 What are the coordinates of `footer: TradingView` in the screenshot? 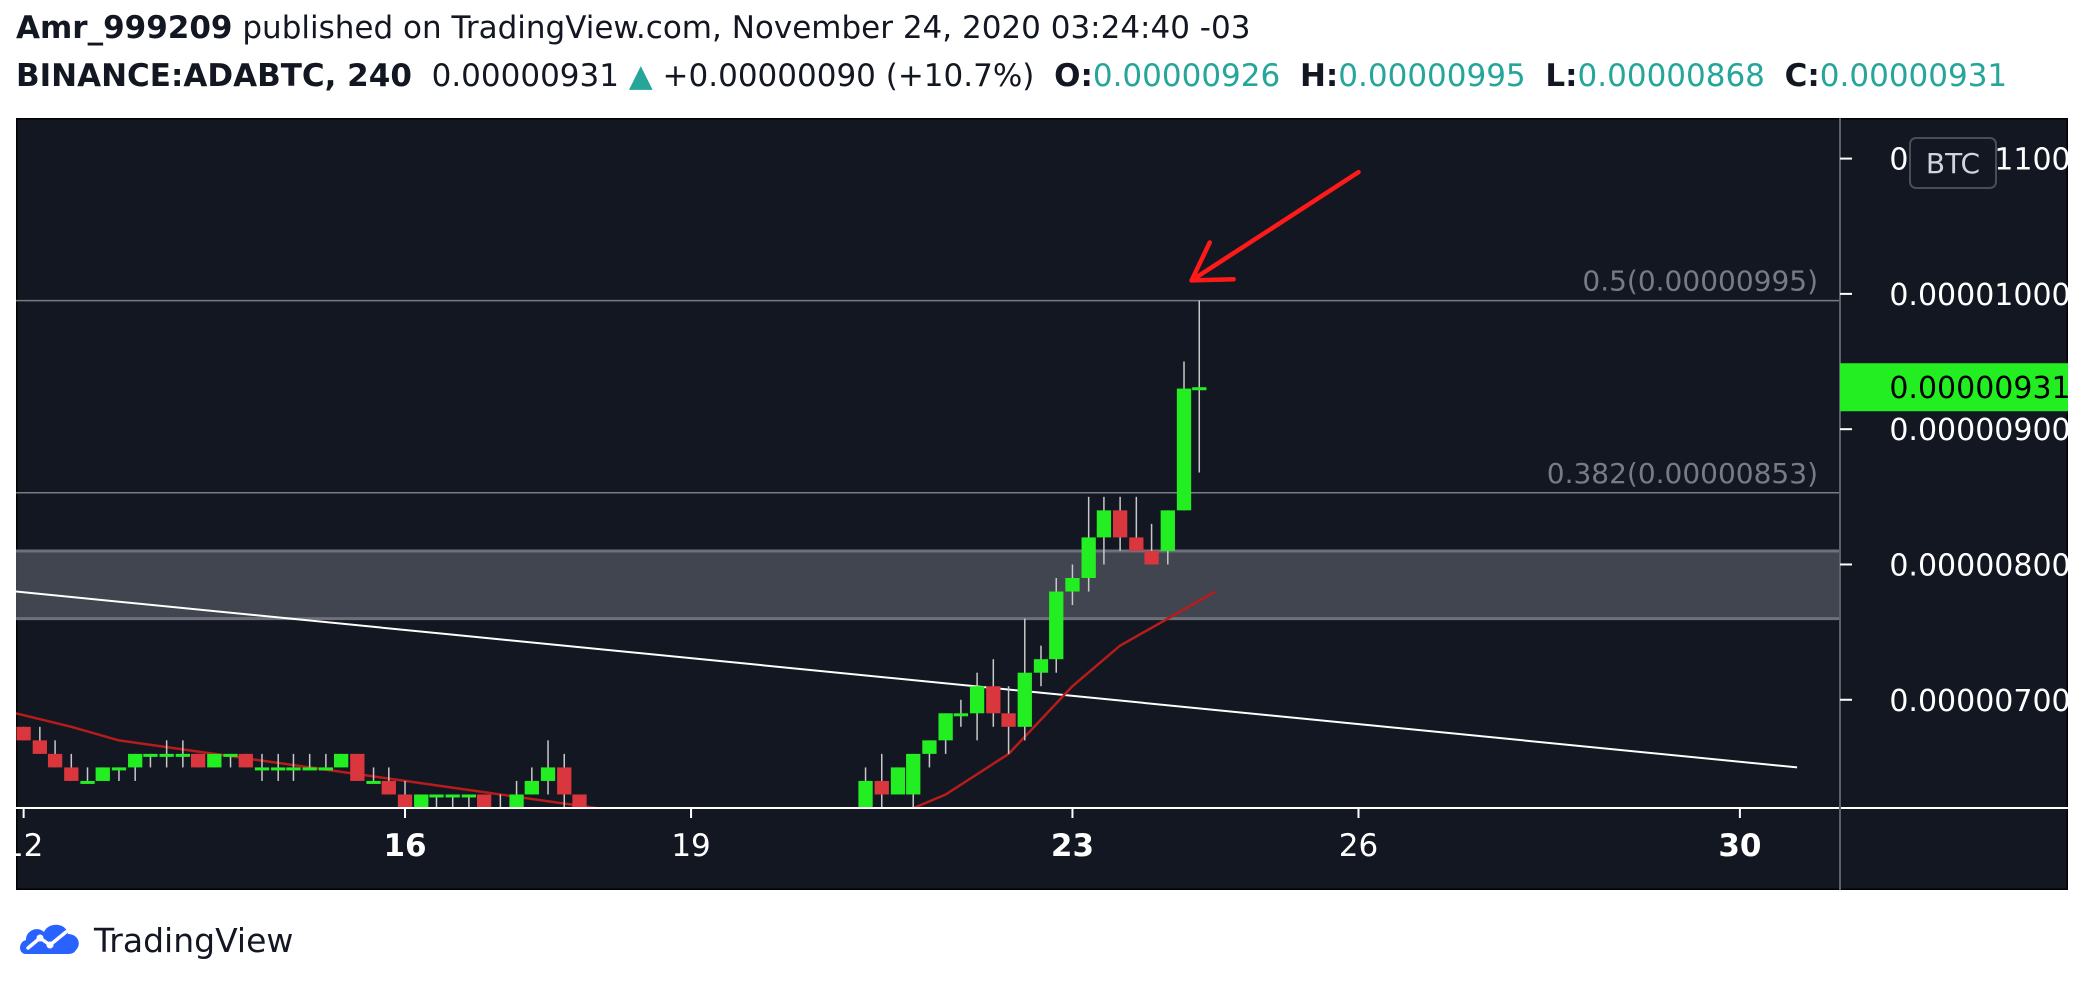 It's located at (154, 940).